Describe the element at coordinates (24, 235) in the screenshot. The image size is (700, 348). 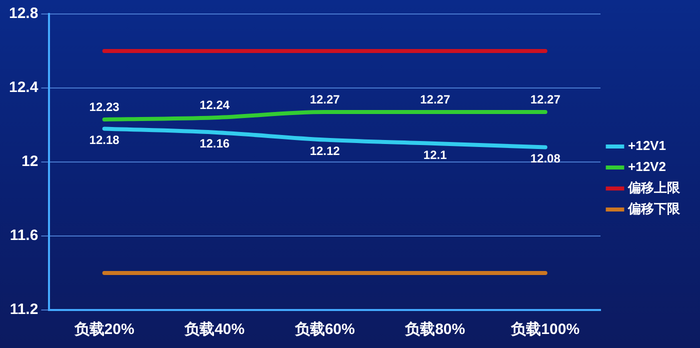
I see `y-tick-label: 11.6` at that location.